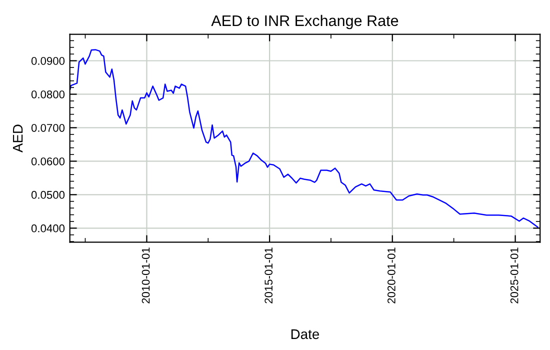  I want to click on y-tick-label: 0.0600, so click(48, 161).